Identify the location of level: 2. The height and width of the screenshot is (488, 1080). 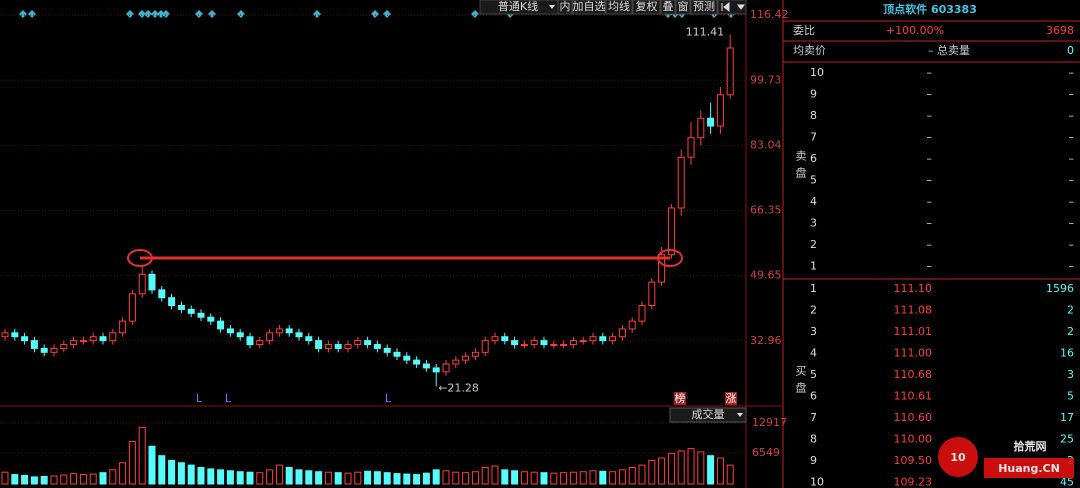
(813, 244).